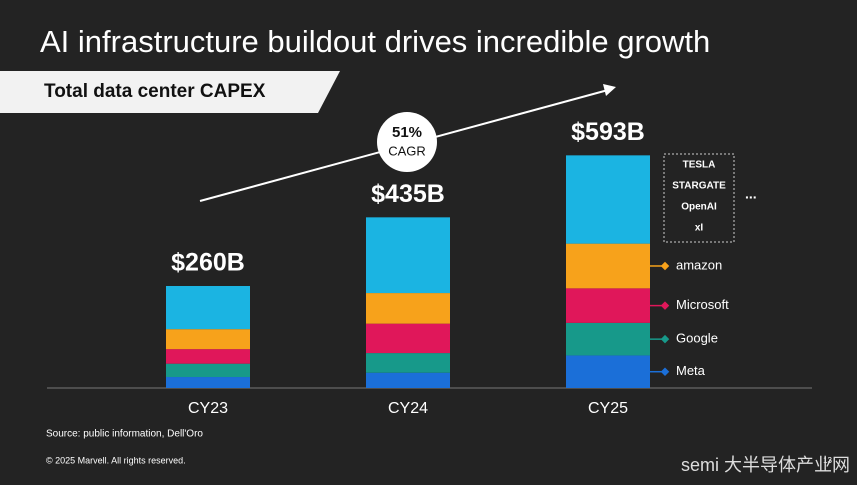  I want to click on other-company: STARGATE, so click(699, 186).